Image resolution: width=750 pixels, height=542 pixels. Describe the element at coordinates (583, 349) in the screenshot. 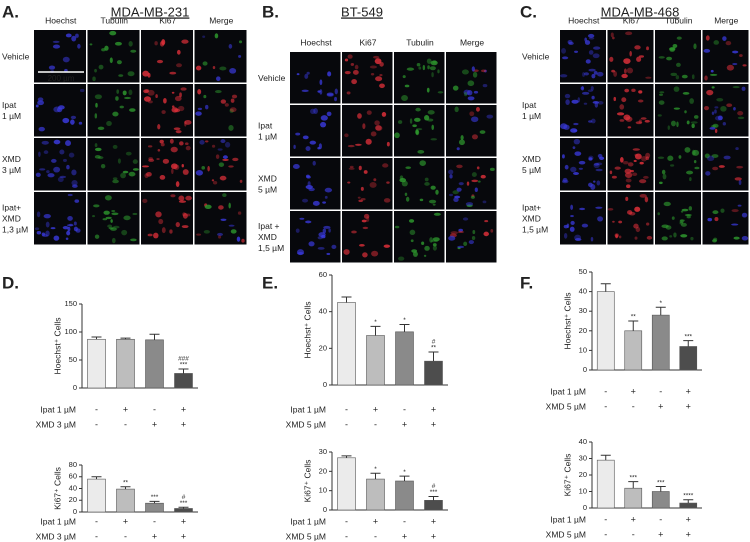

I see `y-tick-label: 10` at that location.